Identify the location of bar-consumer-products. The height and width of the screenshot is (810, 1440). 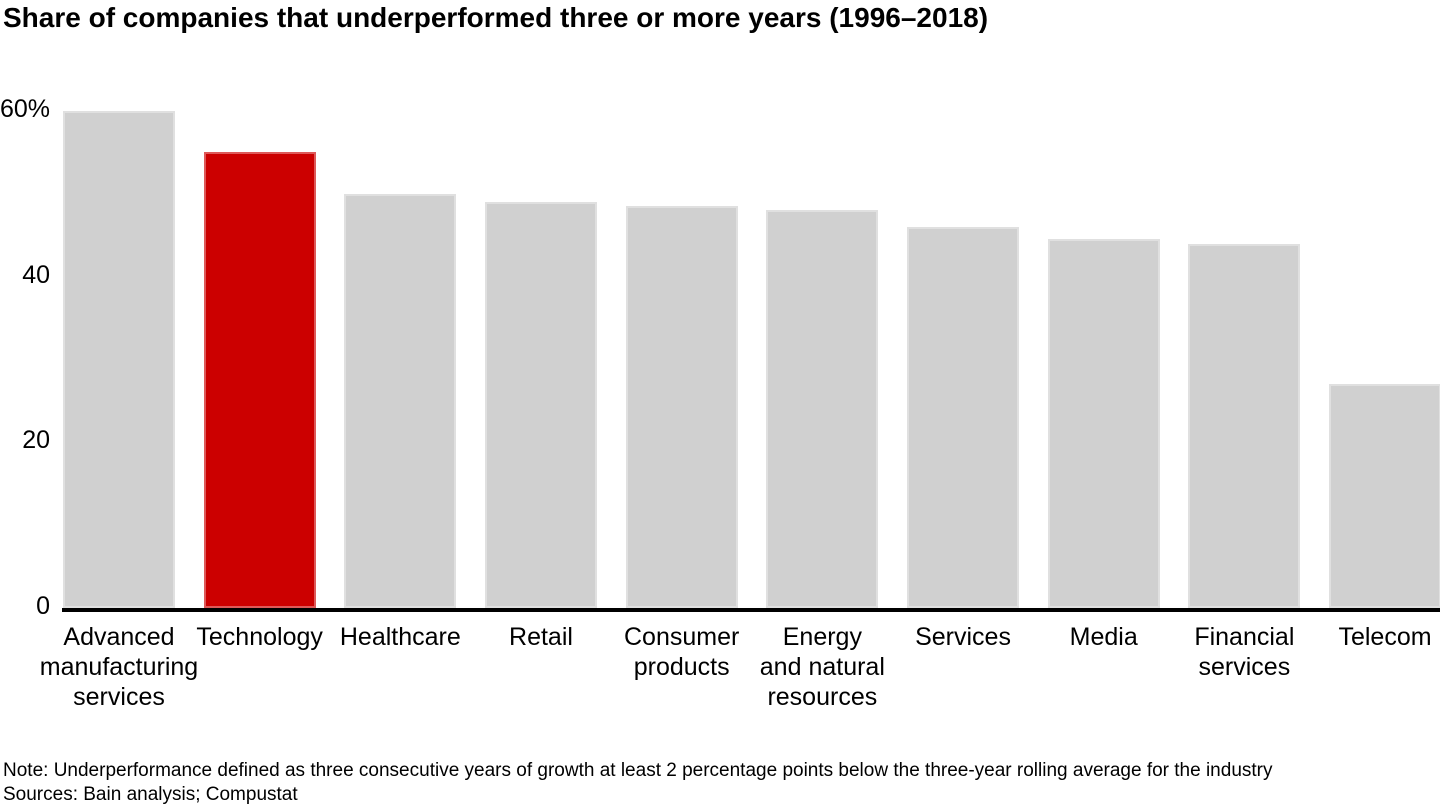
(681, 407).